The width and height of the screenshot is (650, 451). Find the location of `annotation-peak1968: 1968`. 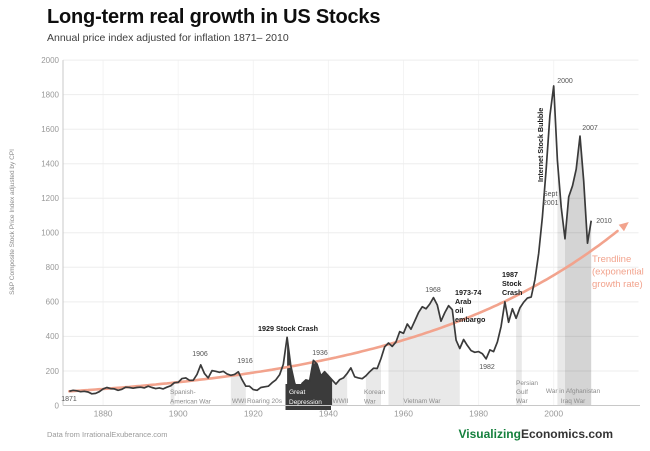

annotation-peak1968: 1968 is located at coordinates (433, 290).